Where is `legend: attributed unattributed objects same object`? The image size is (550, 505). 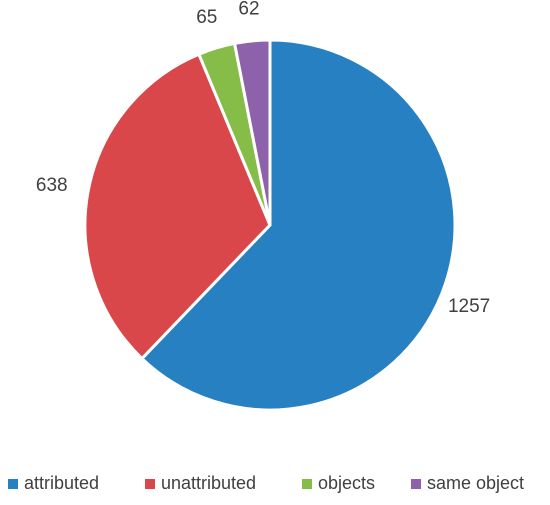
legend: attributed unattributed objects same object is located at coordinates (266, 483).